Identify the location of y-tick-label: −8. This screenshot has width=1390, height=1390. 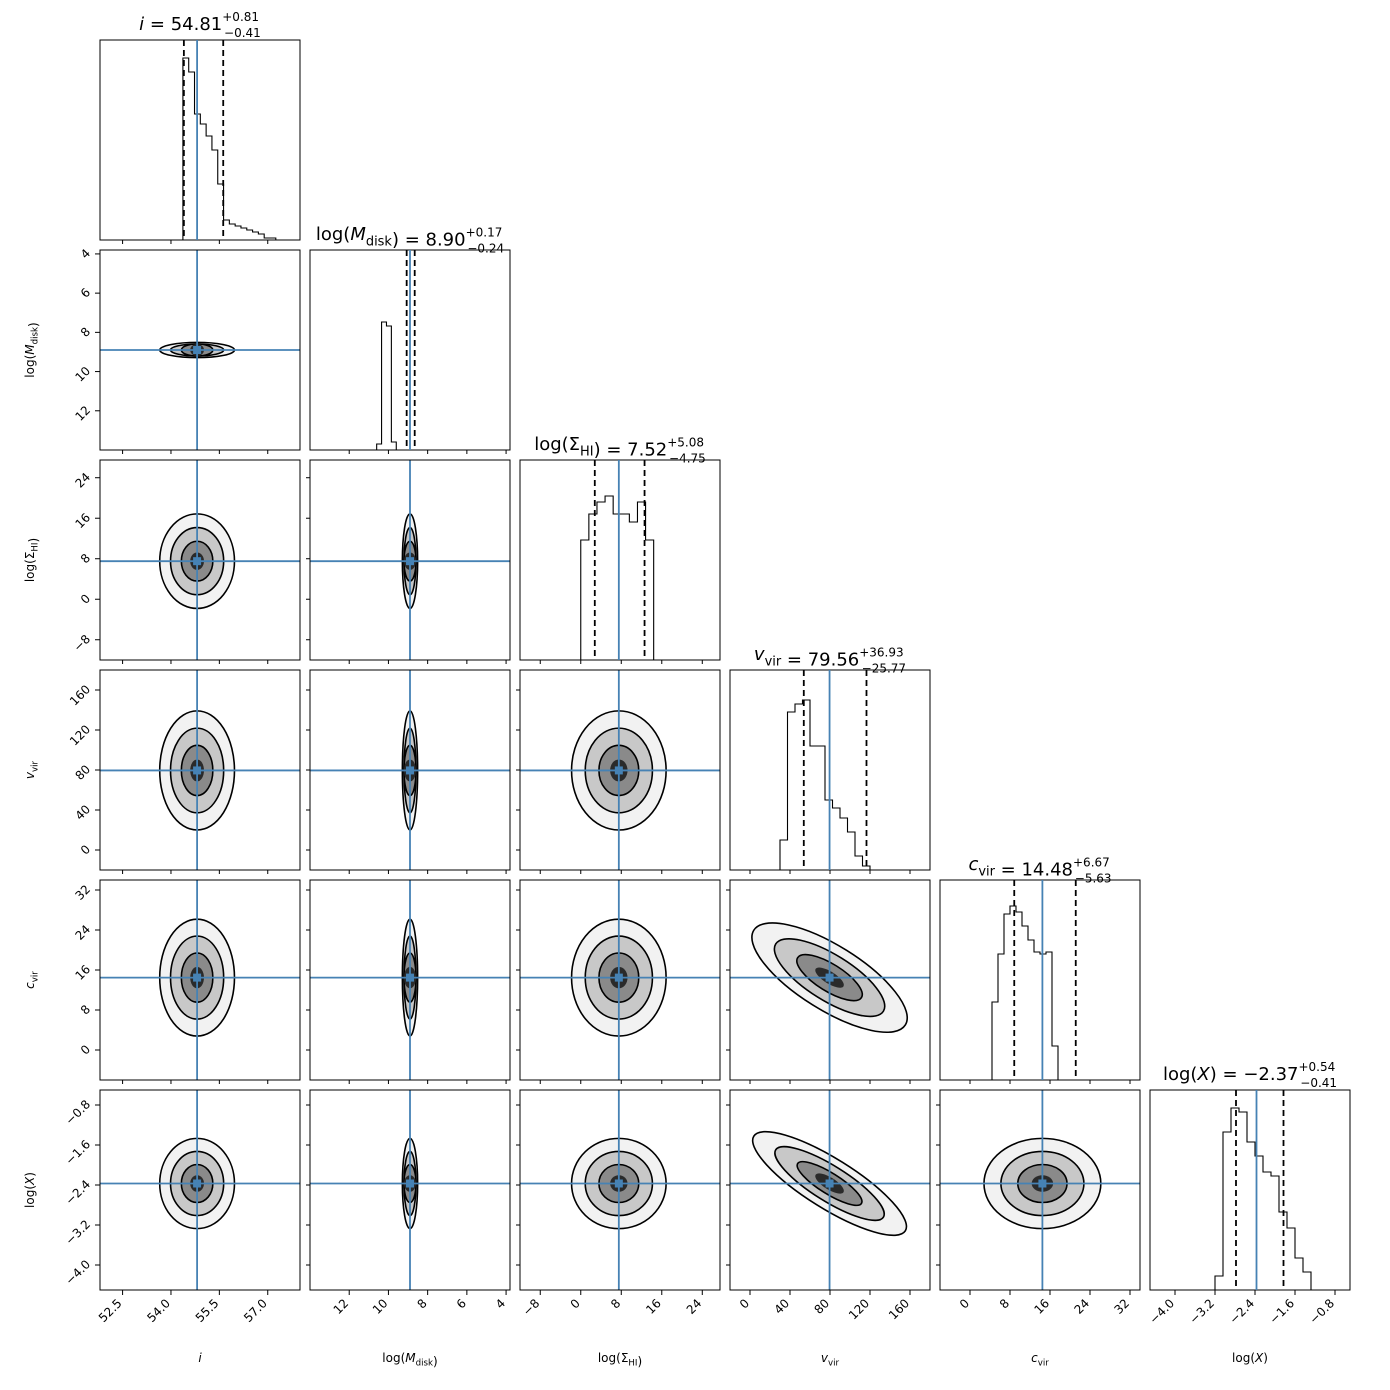
(82, 643).